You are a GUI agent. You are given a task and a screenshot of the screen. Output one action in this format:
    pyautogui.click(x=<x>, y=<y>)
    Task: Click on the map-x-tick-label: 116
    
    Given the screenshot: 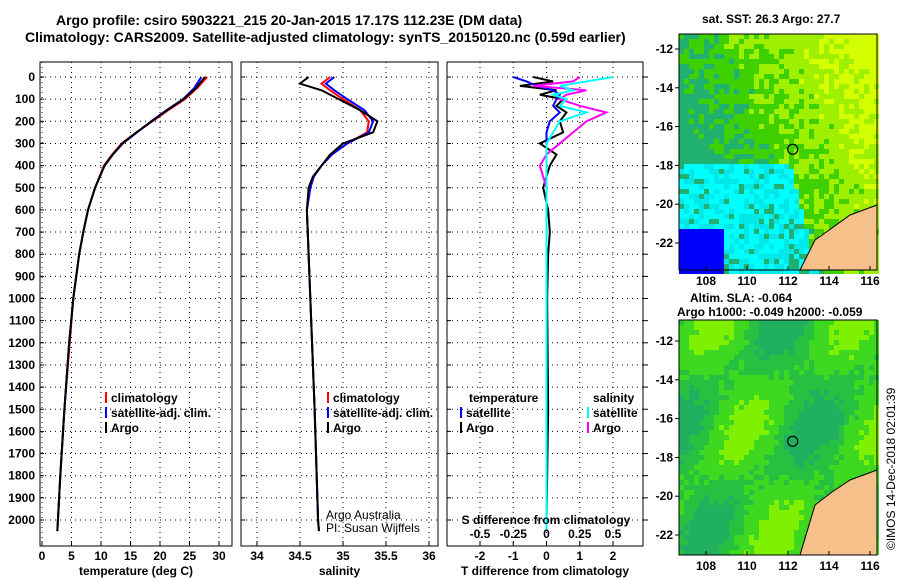 What is the action you would take?
    pyautogui.click(x=870, y=566)
    